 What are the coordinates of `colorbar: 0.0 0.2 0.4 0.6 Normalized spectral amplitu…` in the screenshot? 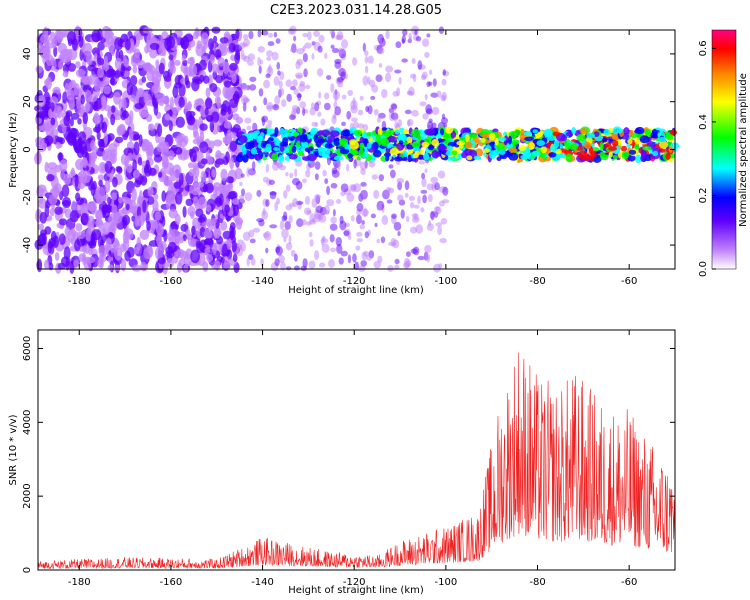 It's located at (723, 153).